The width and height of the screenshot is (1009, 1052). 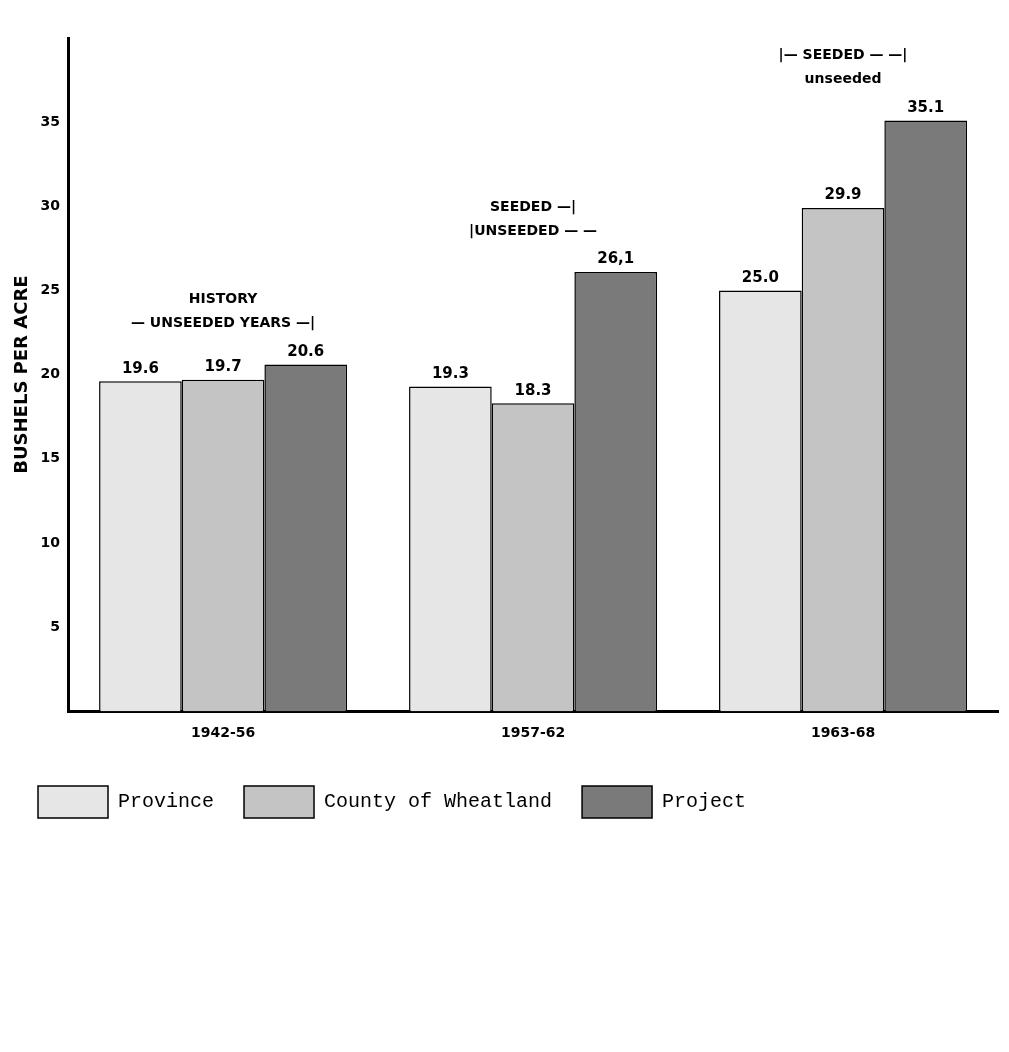 What do you see at coordinates (223, 366) in the screenshot?
I see `data-label: 19.7` at bounding box center [223, 366].